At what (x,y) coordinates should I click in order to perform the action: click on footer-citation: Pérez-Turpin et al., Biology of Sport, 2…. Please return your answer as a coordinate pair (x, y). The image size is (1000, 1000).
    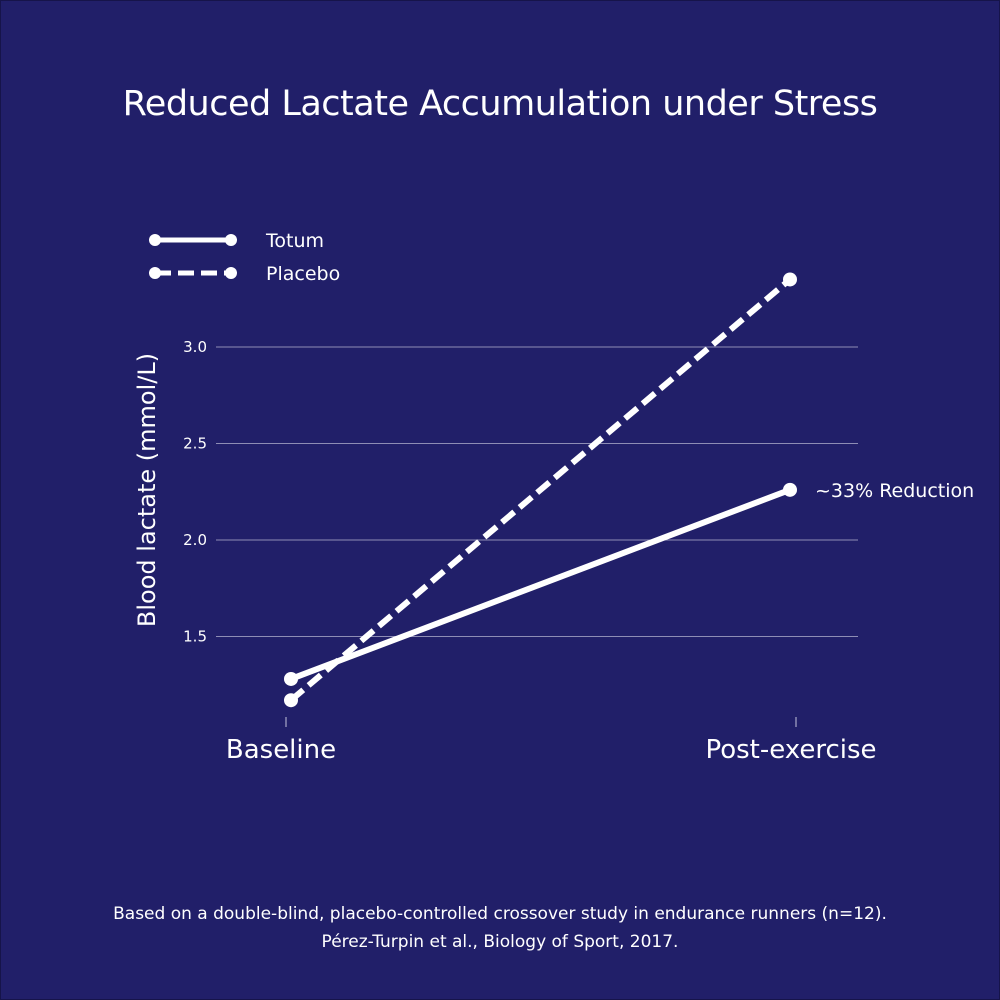
    Looking at the image, I should click on (500, 942).